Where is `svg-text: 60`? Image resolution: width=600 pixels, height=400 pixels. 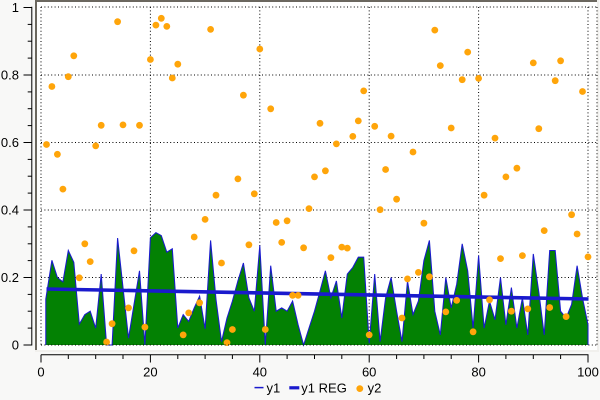
svg-text: 60 is located at coordinates (369, 372).